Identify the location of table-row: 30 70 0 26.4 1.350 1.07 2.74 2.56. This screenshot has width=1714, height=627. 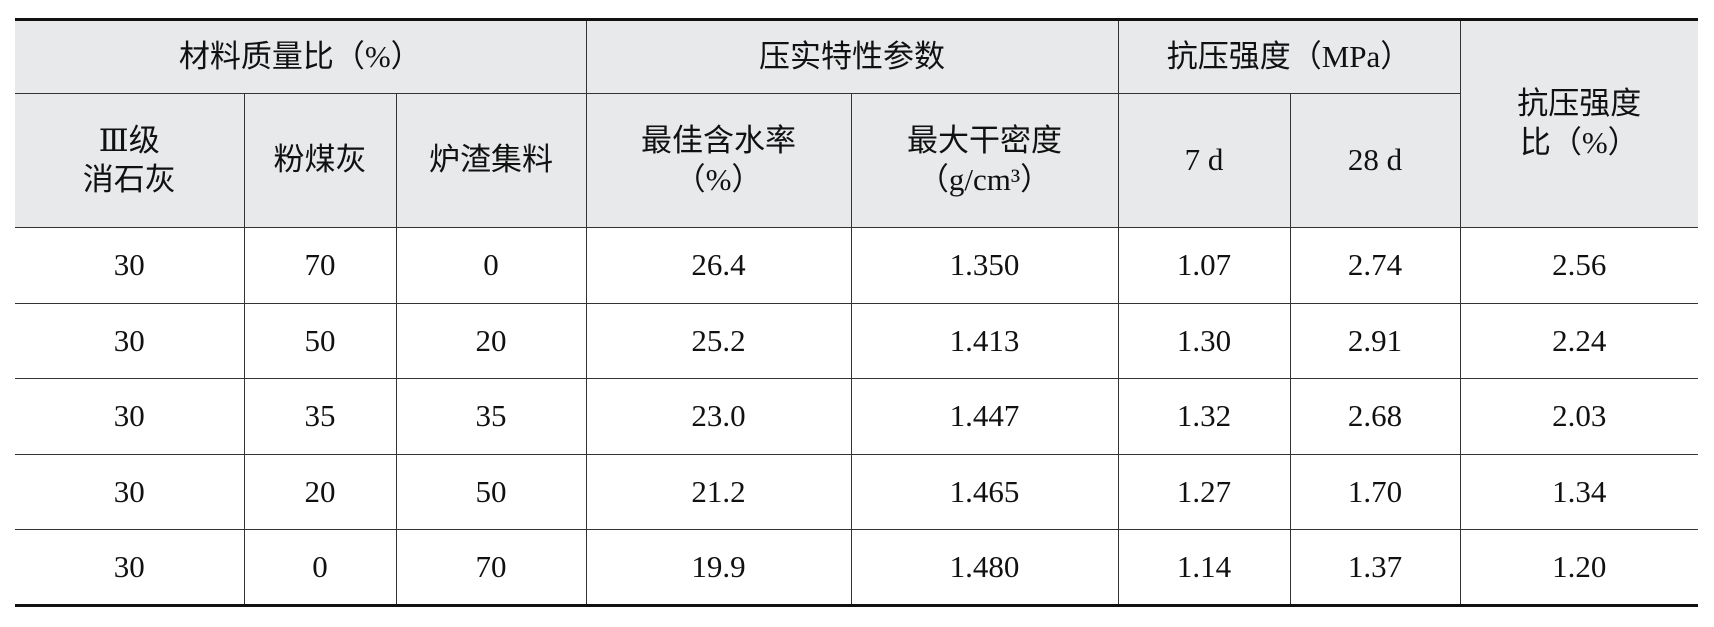
(857, 265).